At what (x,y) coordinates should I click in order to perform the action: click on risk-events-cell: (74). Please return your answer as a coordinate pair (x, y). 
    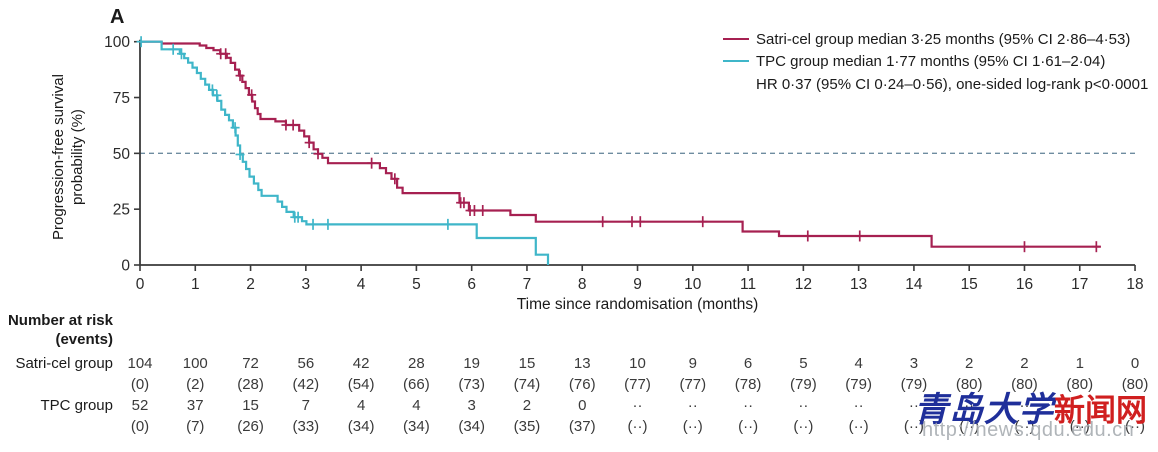
    Looking at the image, I should click on (527, 384).